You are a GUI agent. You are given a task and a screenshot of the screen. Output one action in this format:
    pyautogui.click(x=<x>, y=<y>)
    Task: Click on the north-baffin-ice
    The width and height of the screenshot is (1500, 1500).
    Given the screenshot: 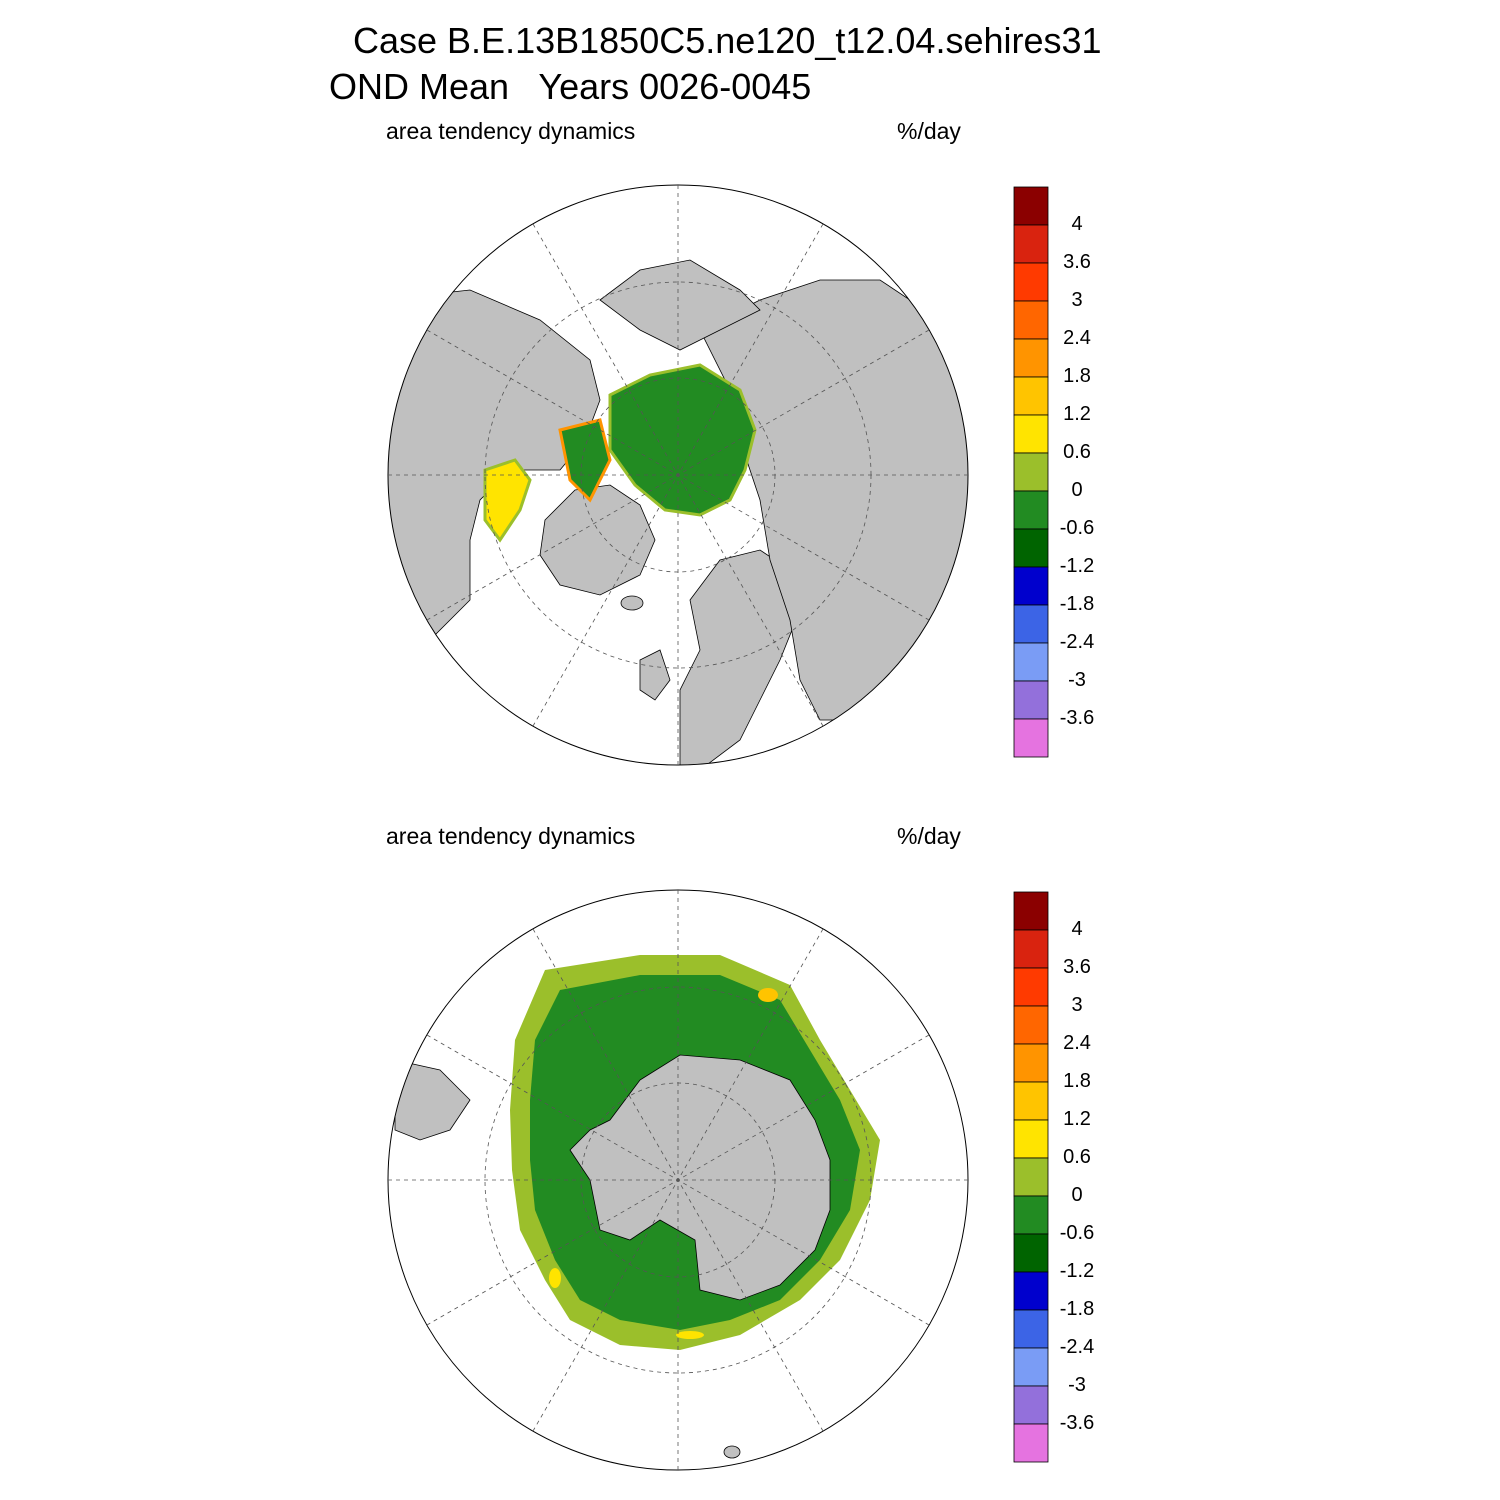 What is the action you would take?
    pyautogui.click(x=585, y=460)
    